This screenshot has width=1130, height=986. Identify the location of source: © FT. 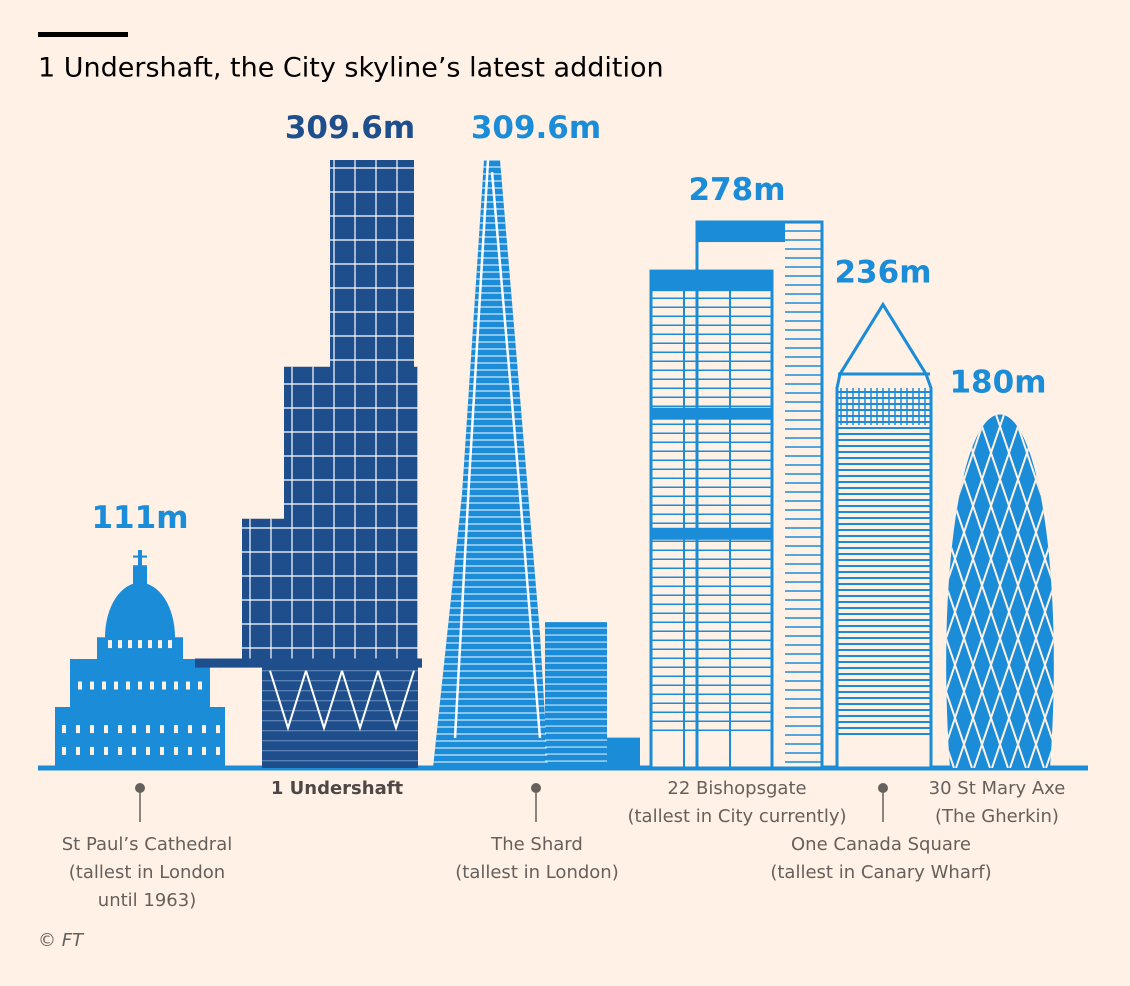
(61, 940).